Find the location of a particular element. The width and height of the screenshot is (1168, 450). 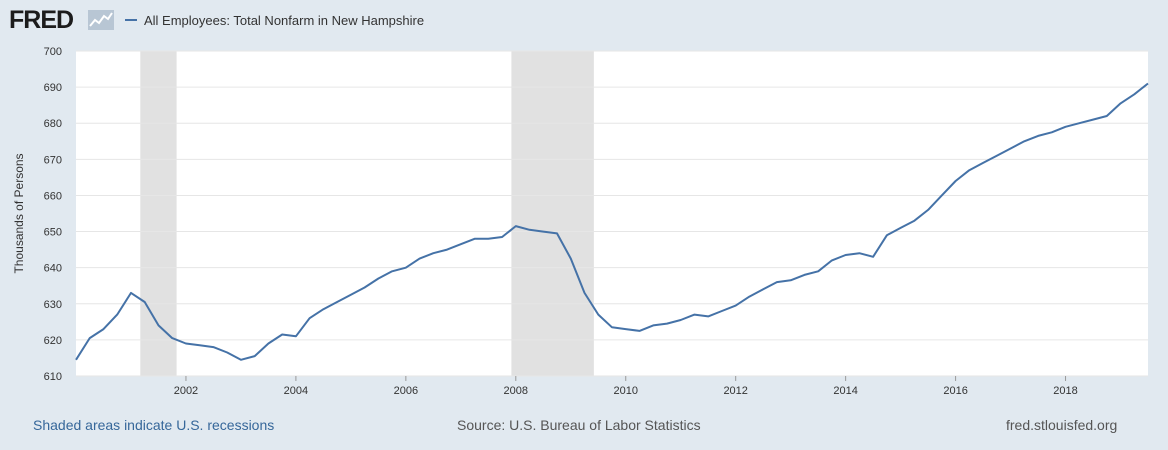

legend-line-icon is located at coordinates (131, 19).